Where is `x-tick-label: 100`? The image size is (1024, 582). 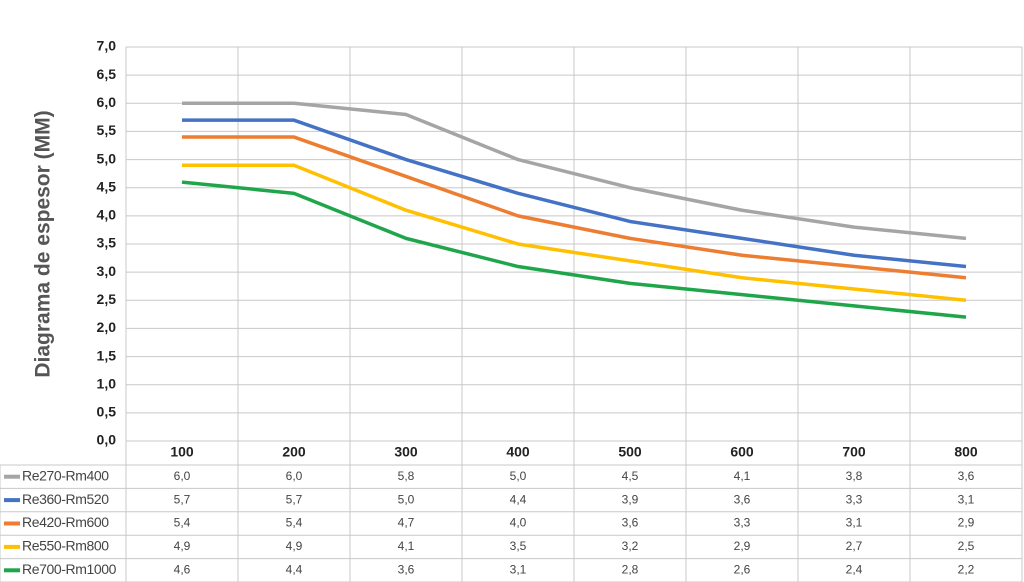
x-tick-label: 100 is located at coordinates (182, 452).